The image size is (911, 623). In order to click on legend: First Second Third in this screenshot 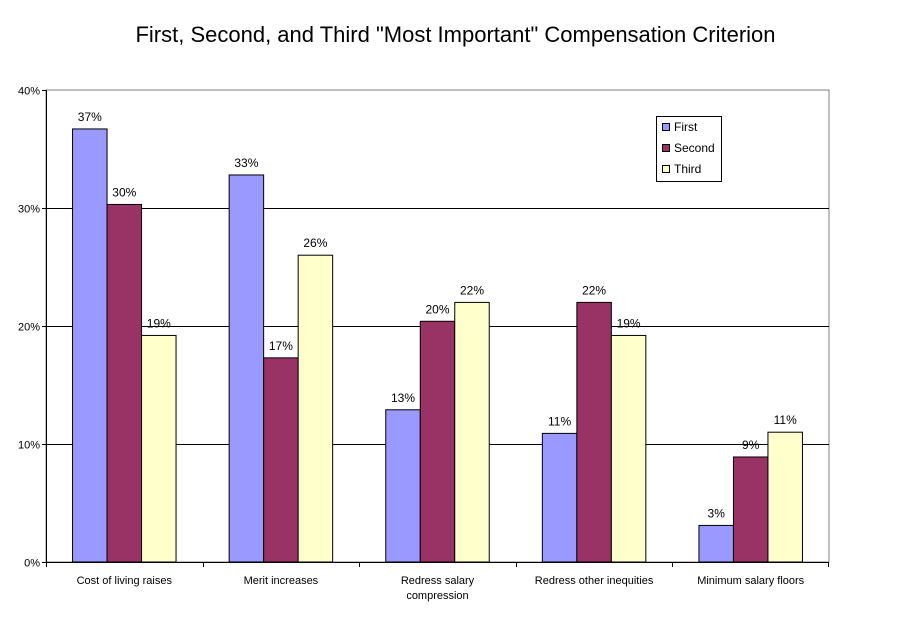, I will do `click(689, 149)`.